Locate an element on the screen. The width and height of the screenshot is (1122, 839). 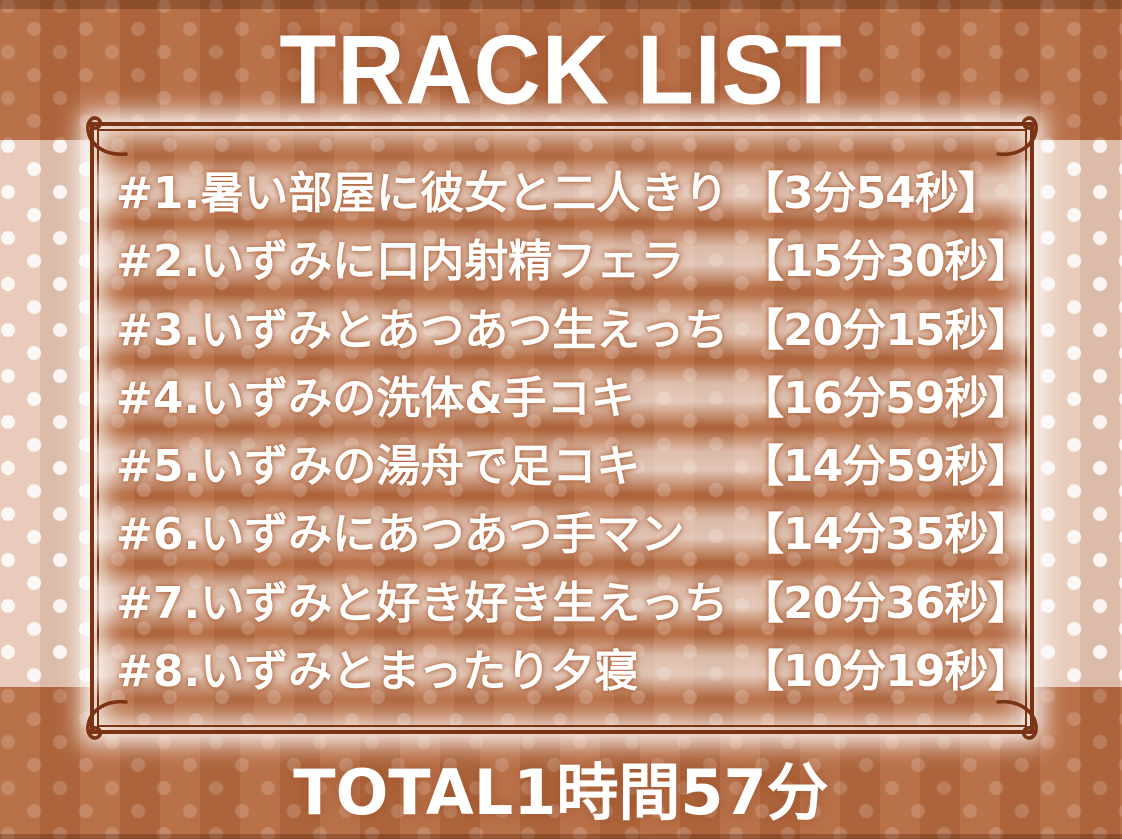
track-row: #4.いずみの洗体&手コキ 【16分59秒】 is located at coordinates (562, 393).